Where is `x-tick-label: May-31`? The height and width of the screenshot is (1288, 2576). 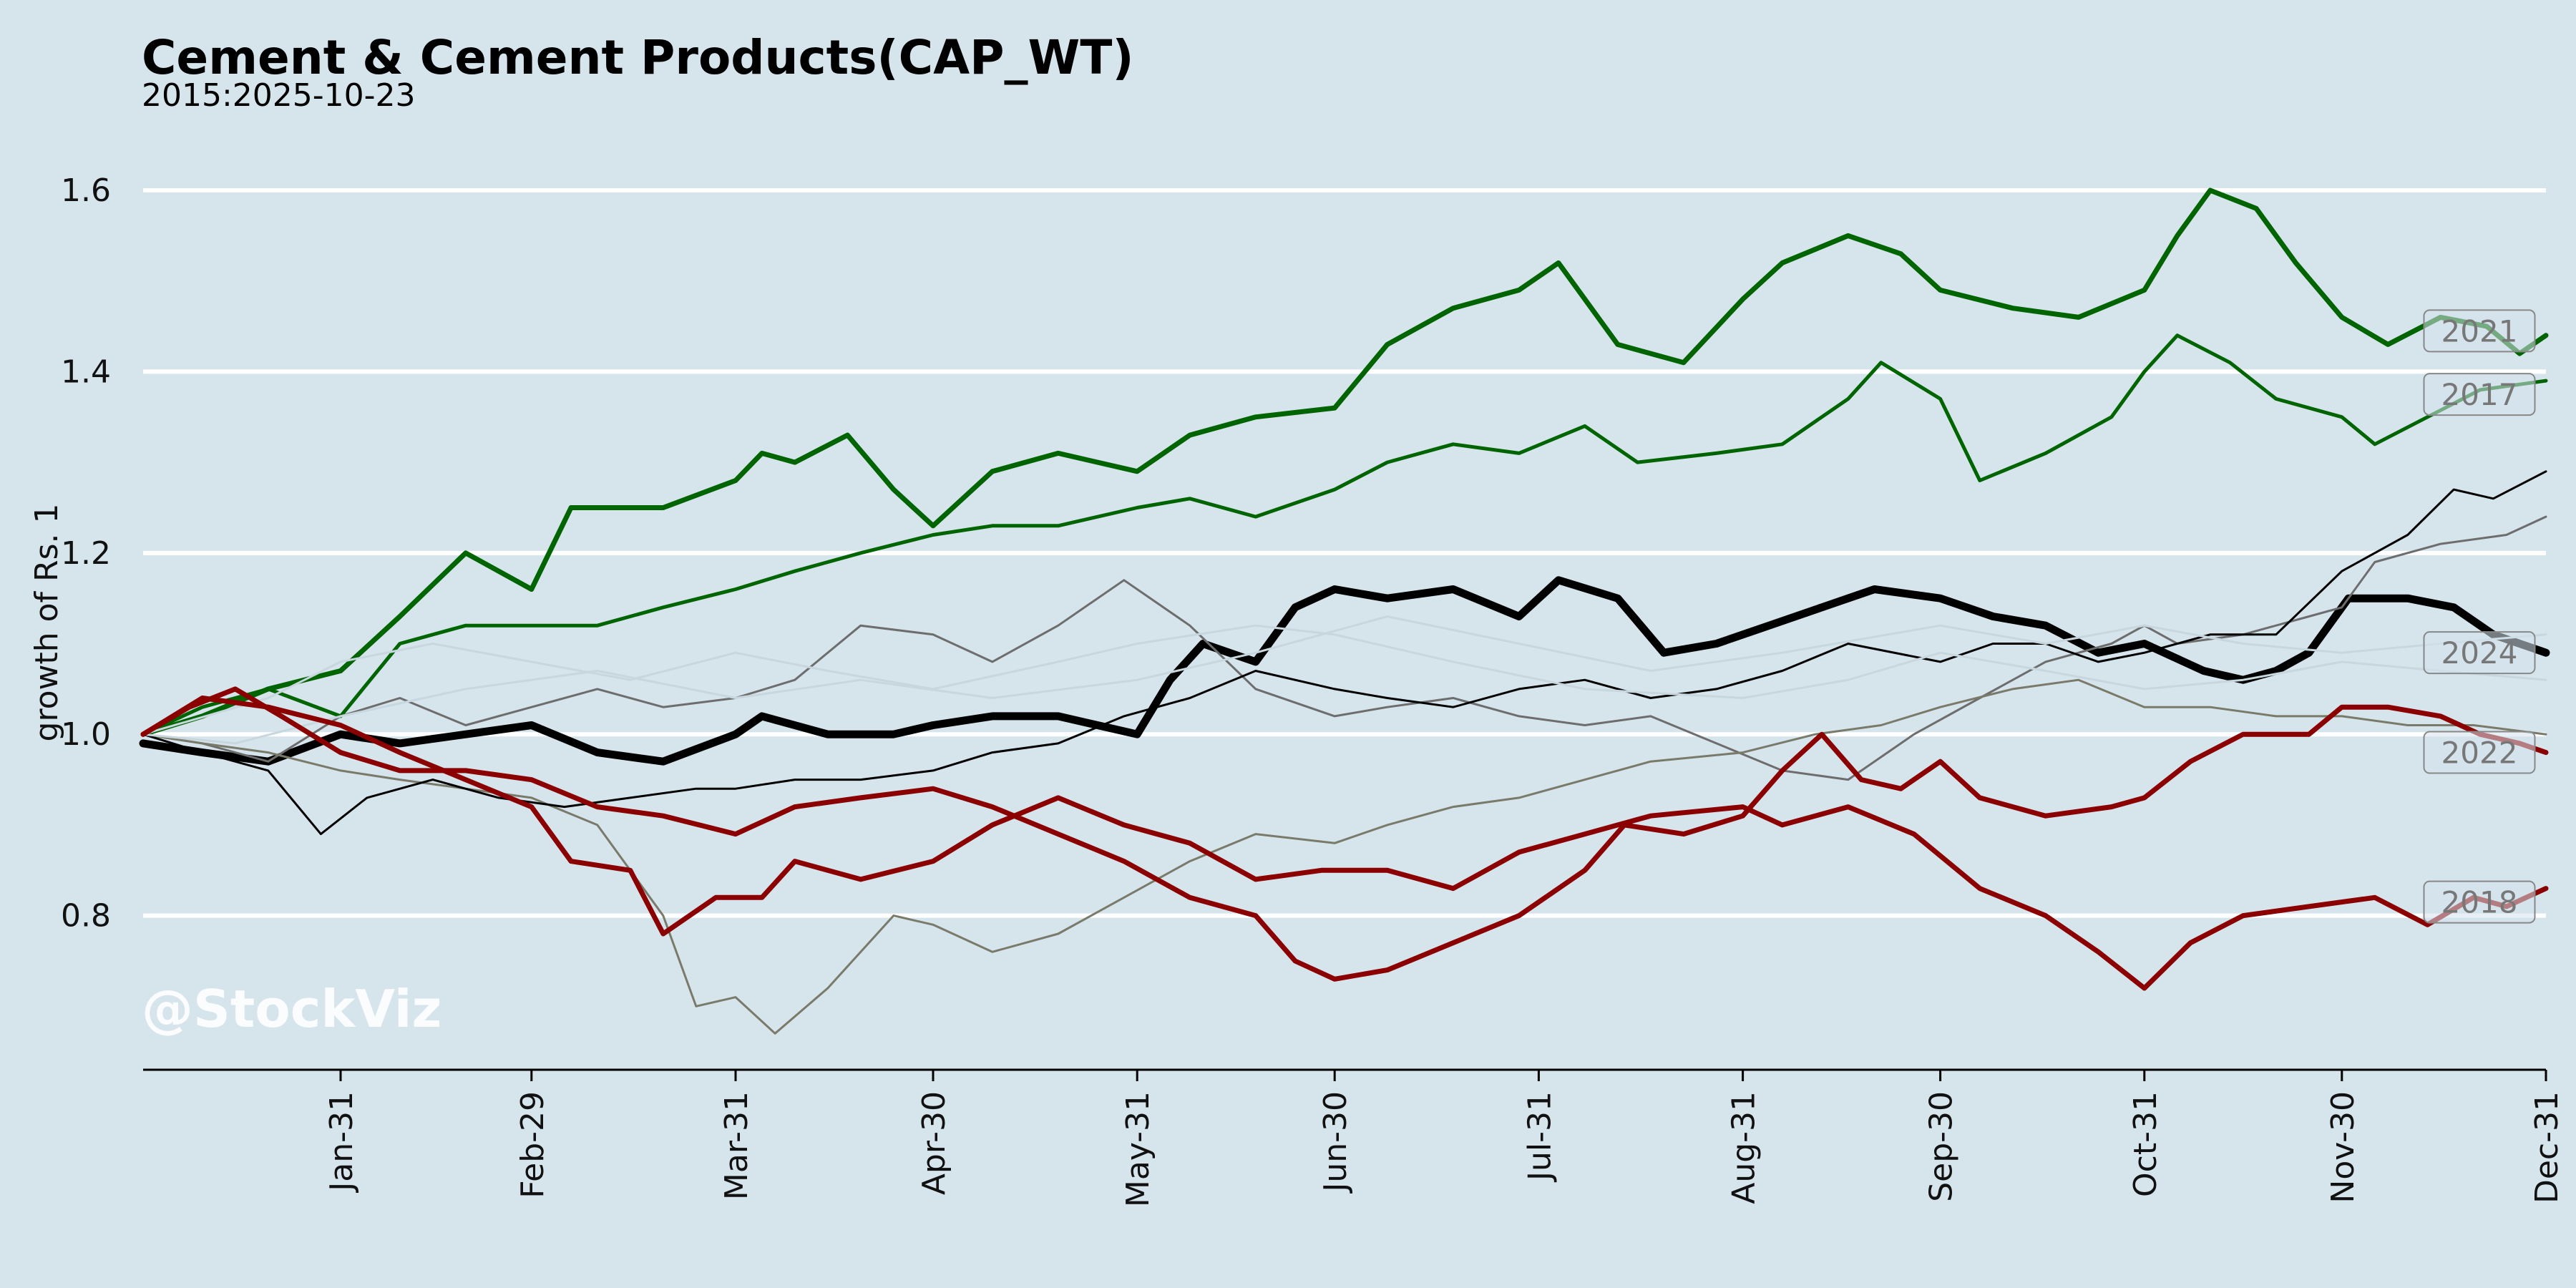 x-tick-label: May-31 is located at coordinates (1138, 1149).